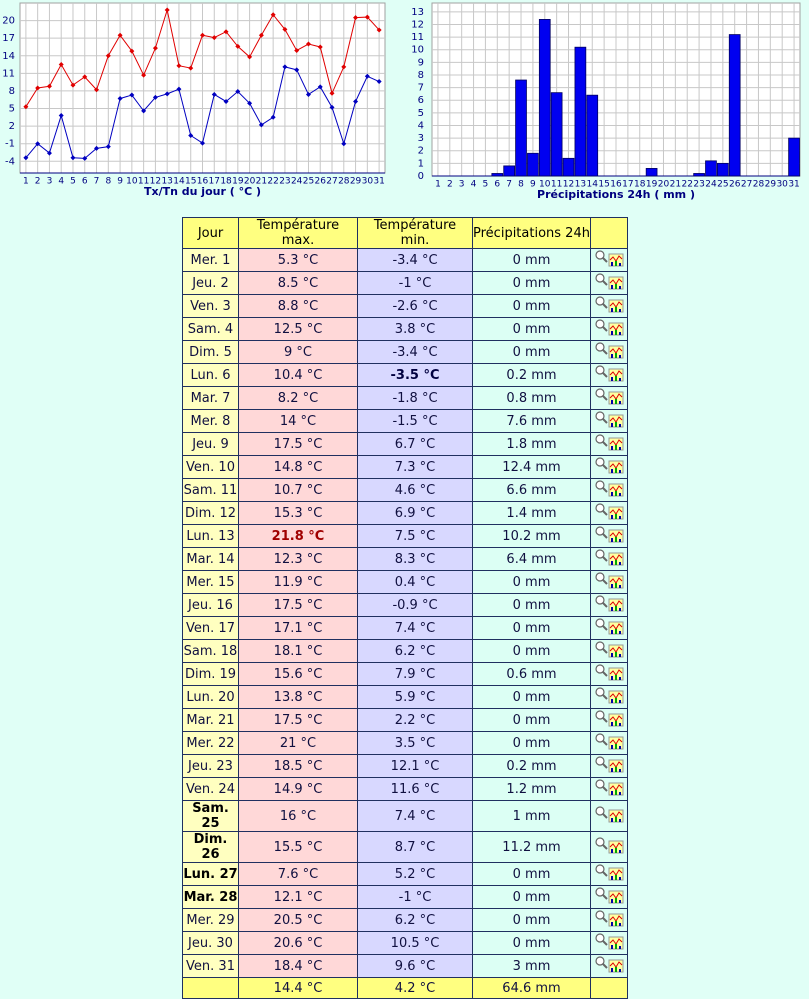  Describe the element at coordinates (609, 233) in the screenshot. I see `column-header` at that location.